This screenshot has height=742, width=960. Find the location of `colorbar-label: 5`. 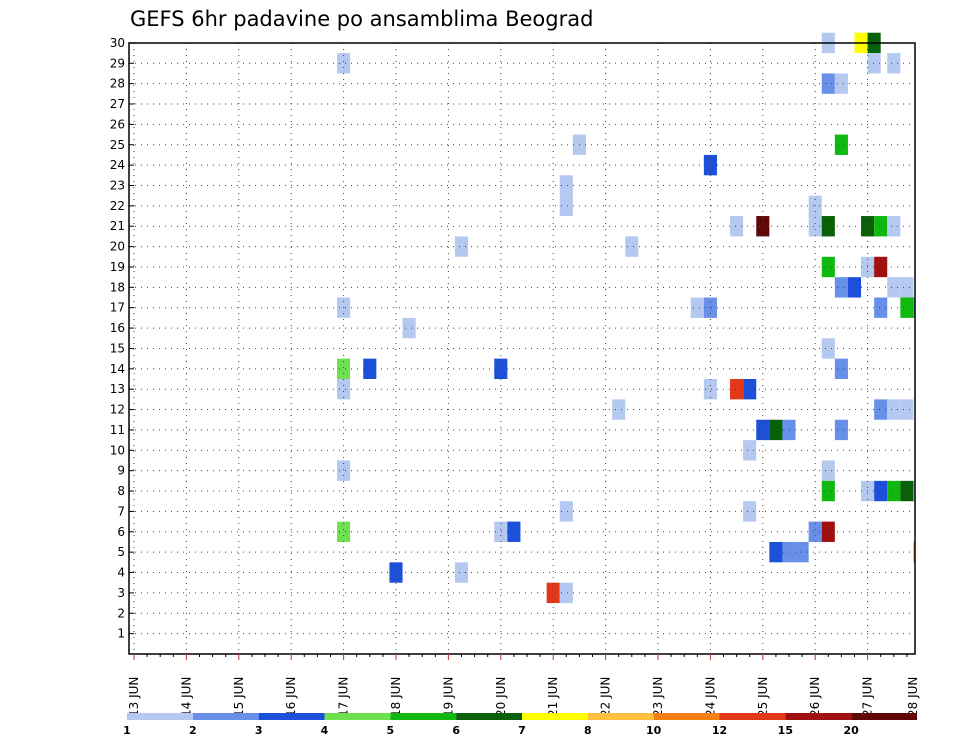

colorbar-label: 5 is located at coordinates (391, 730).